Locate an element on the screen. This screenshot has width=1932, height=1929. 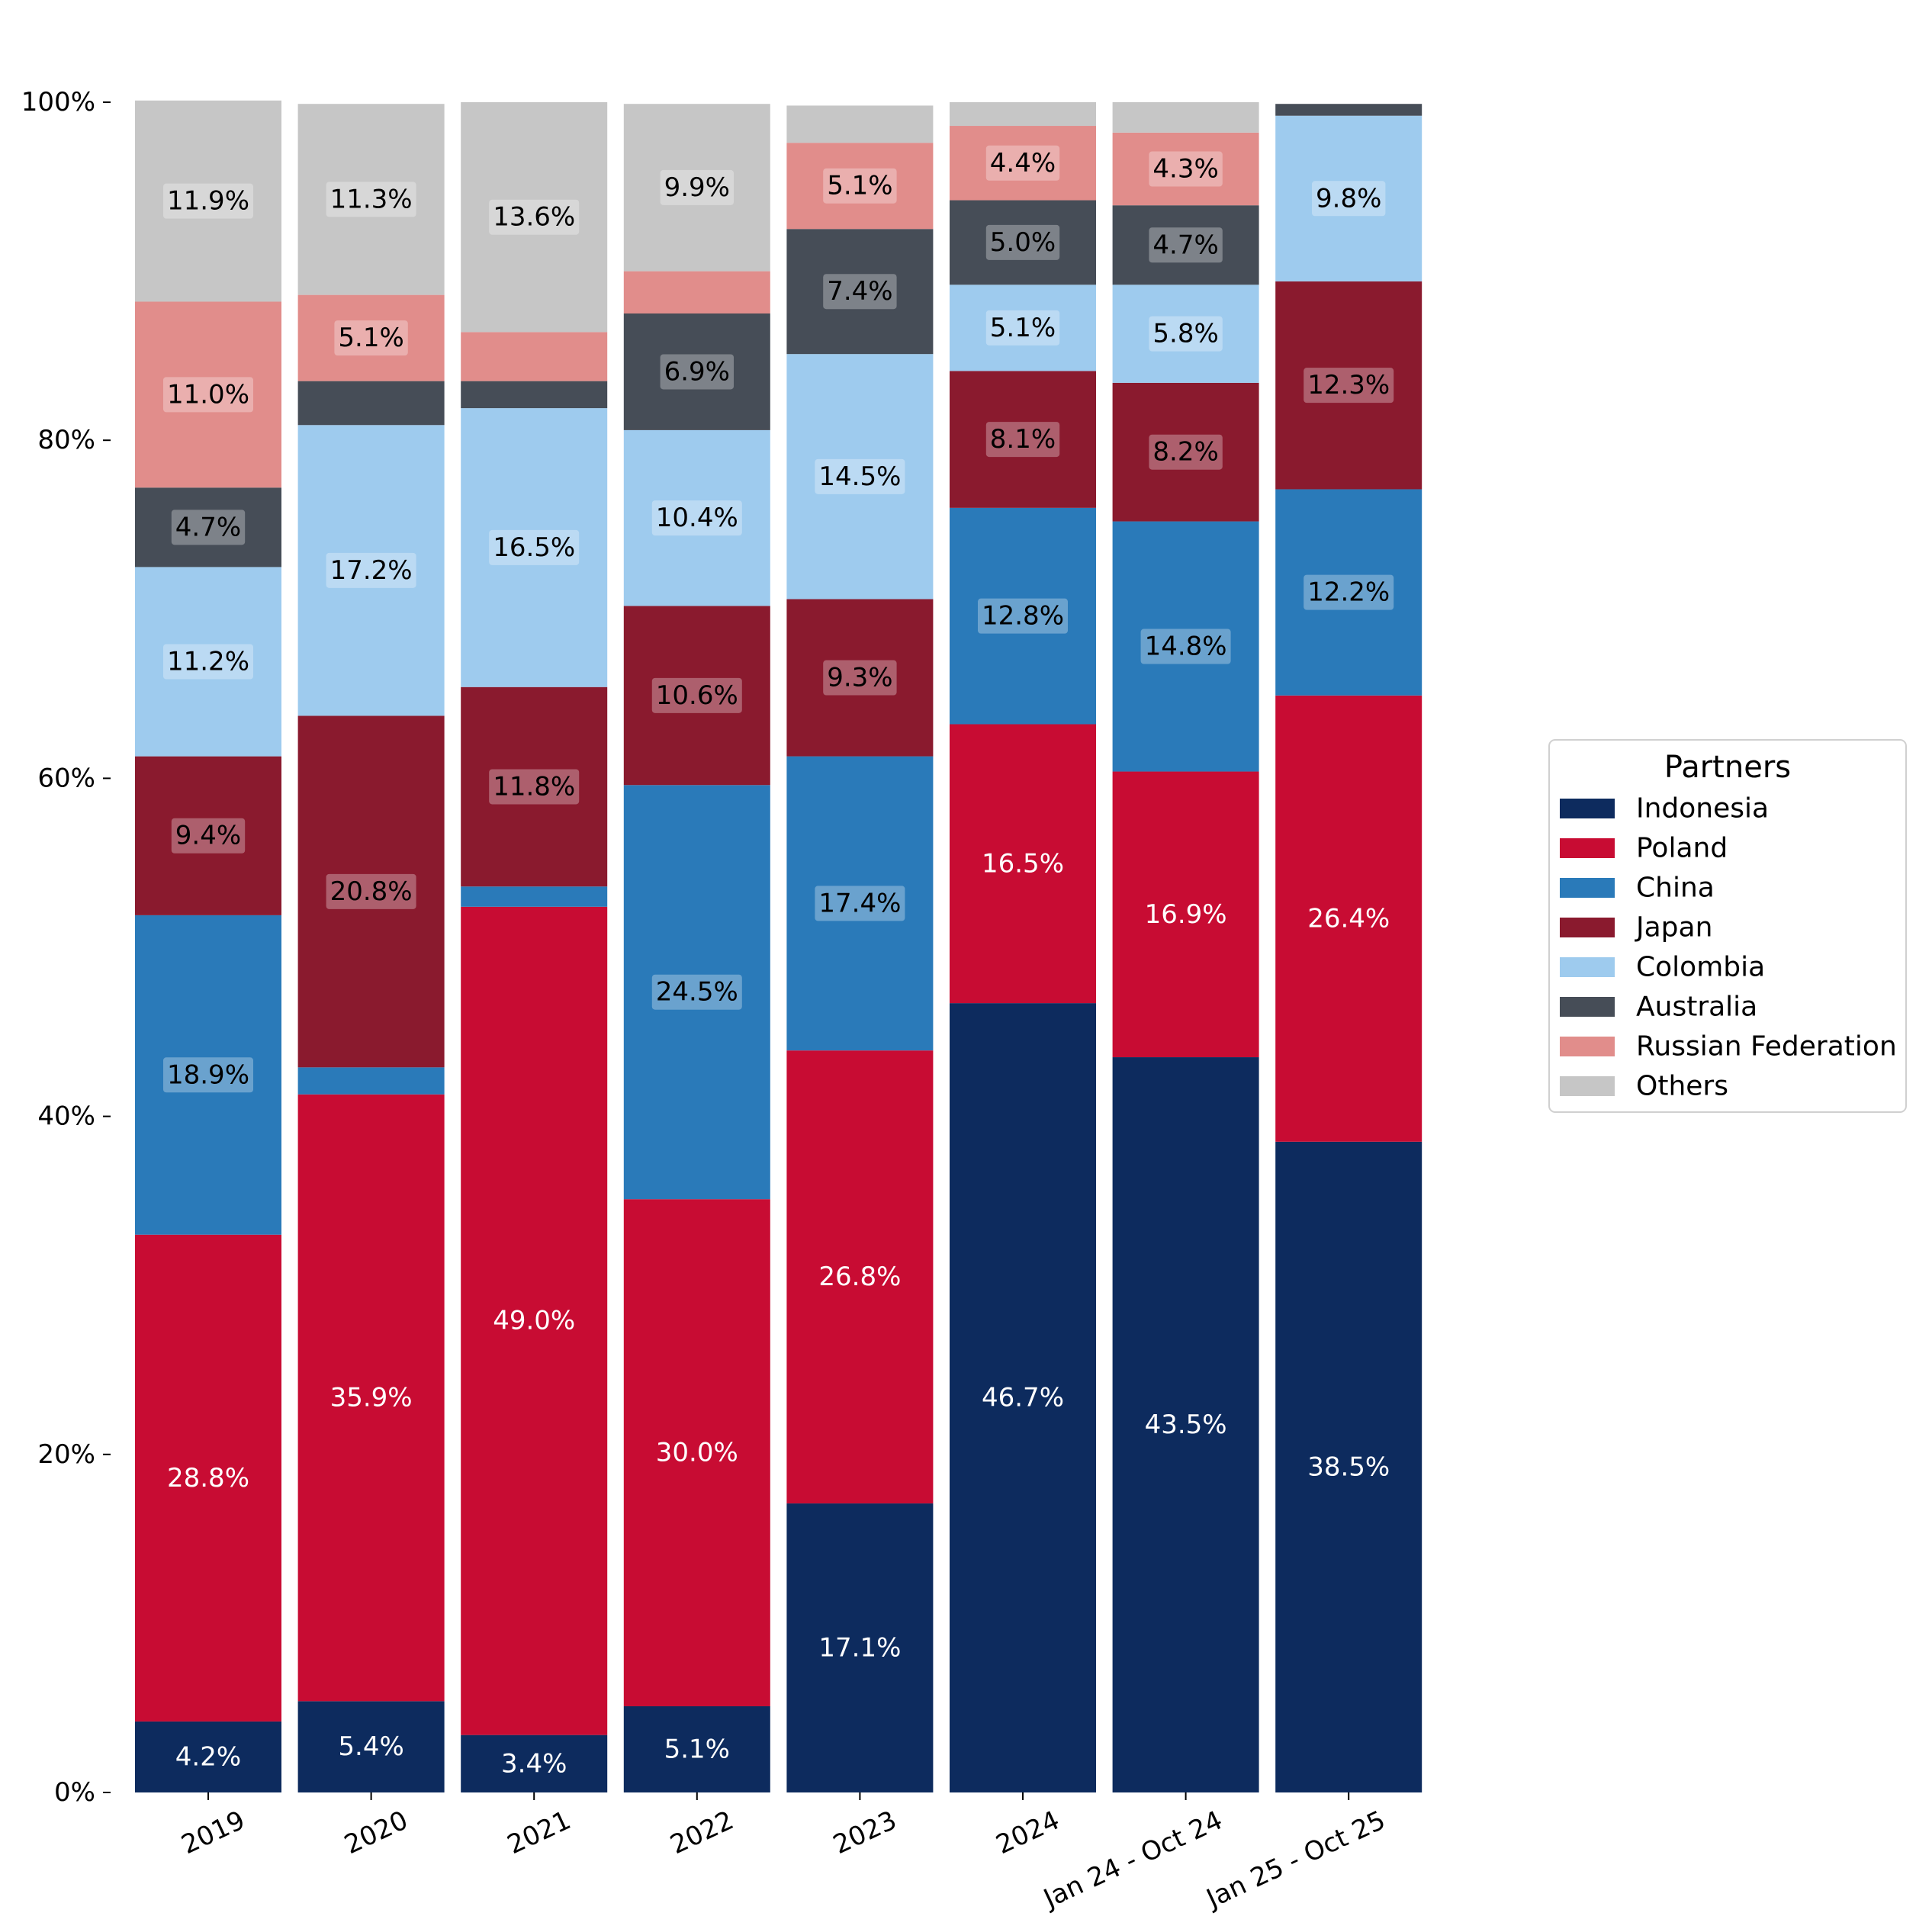
y-tick-label: 40% is located at coordinates (66, 1116).